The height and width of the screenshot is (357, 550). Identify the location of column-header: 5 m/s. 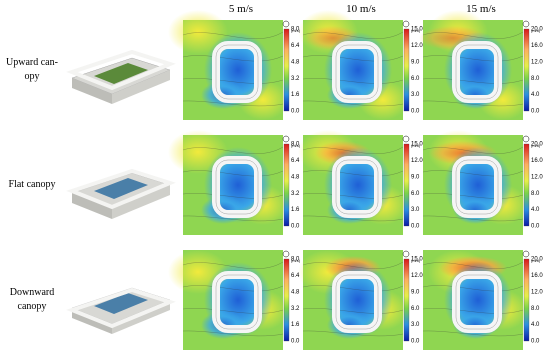
(241, 9).